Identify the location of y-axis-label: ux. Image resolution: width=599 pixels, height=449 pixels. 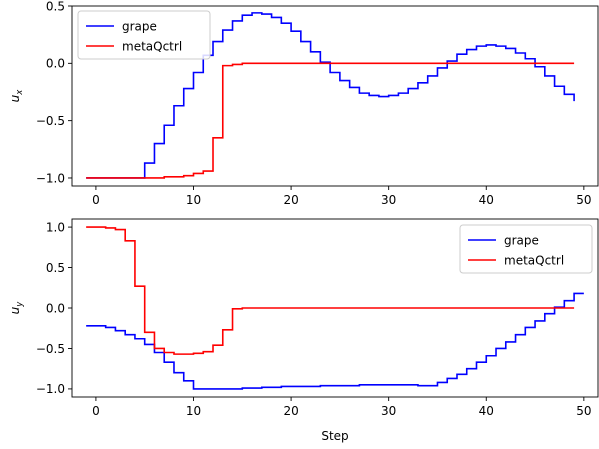
(16, 96).